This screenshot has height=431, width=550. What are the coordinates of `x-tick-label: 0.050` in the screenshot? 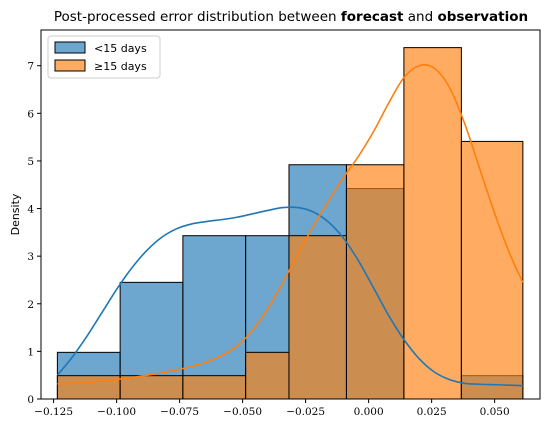 It's located at (495, 412).